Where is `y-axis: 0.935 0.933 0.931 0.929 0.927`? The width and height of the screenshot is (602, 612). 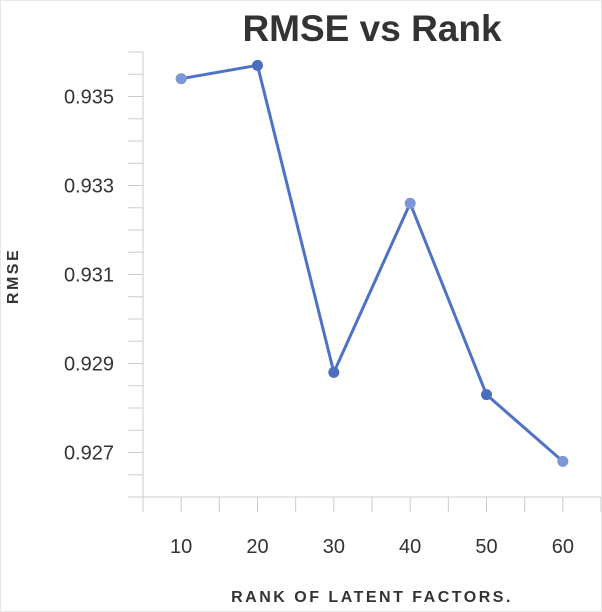 y-axis: 0.935 0.933 0.931 0.929 0.927 is located at coordinates (104, 274).